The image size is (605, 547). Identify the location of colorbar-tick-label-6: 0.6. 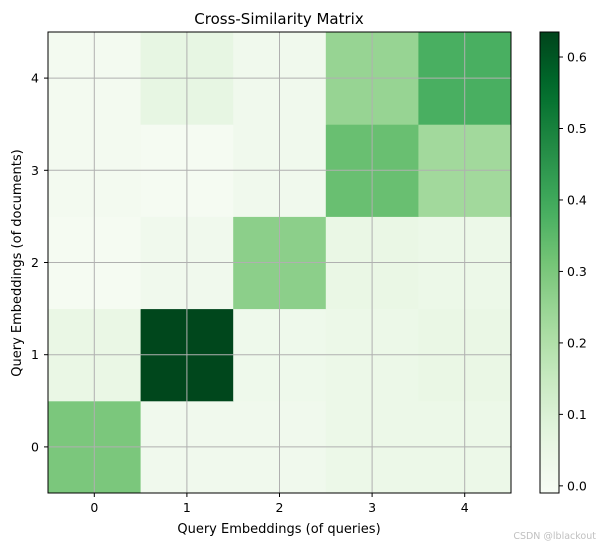
(577, 57).